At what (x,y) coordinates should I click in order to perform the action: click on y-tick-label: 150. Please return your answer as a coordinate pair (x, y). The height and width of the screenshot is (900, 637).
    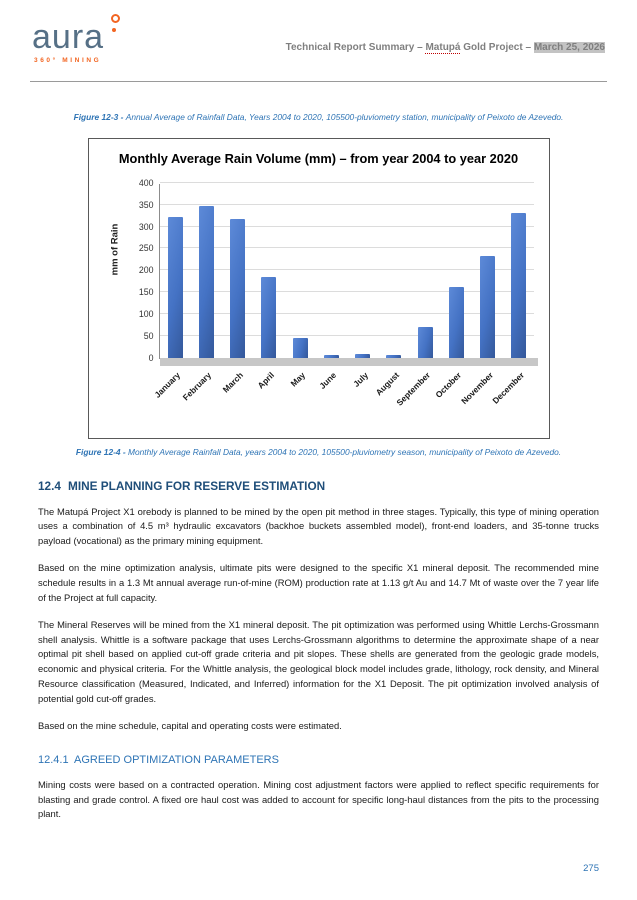
    Looking at the image, I should click on (146, 292).